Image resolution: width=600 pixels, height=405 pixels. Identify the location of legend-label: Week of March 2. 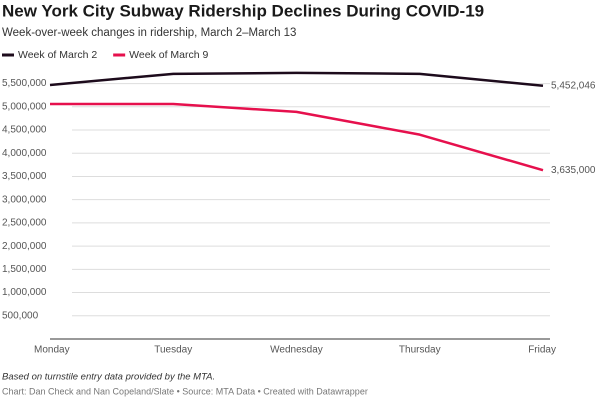
(57, 55).